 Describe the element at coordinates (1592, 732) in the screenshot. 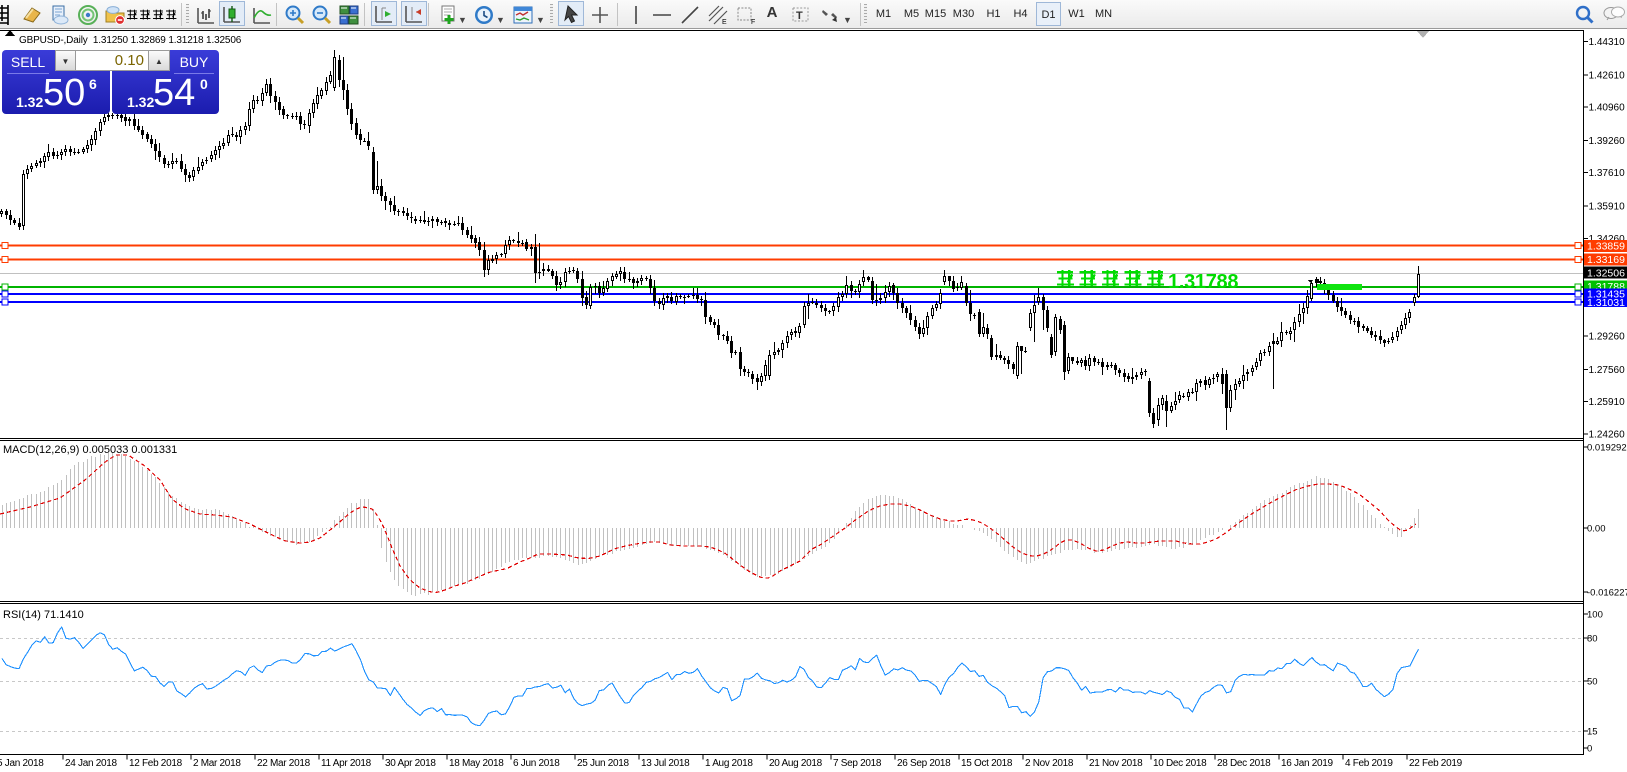

I see `svg-text: 15` at that location.